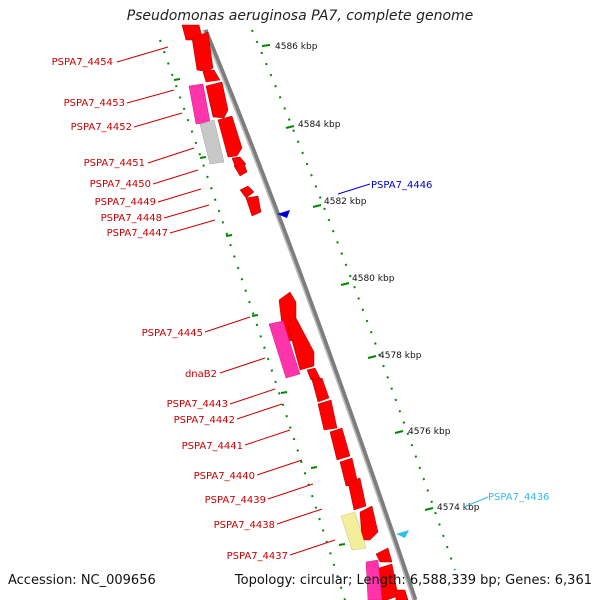 The height and width of the screenshot is (600, 600). Describe the element at coordinates (319, 125) in the screenshot. I see `scale-tick-label: 4584 kbp` at that location.